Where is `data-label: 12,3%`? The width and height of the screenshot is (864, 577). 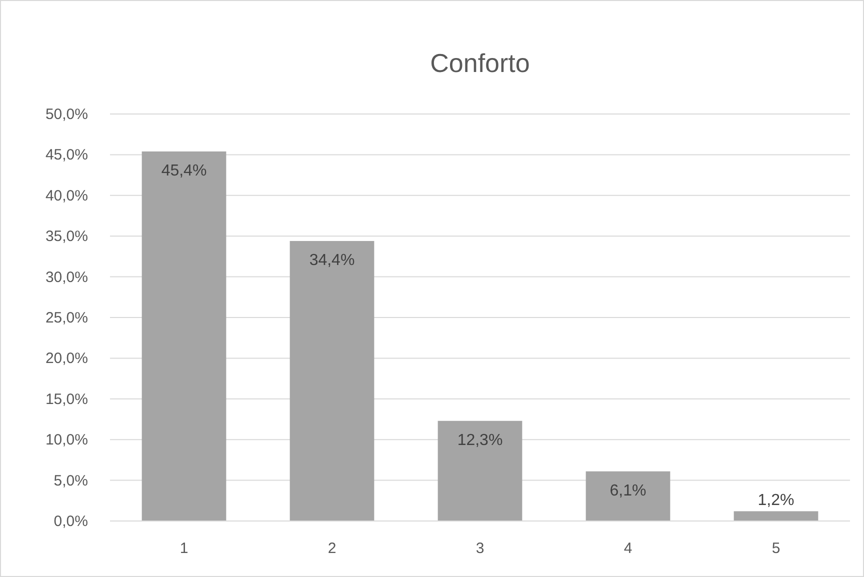 data-label: 12,3% is located at coordinates (480, 440).